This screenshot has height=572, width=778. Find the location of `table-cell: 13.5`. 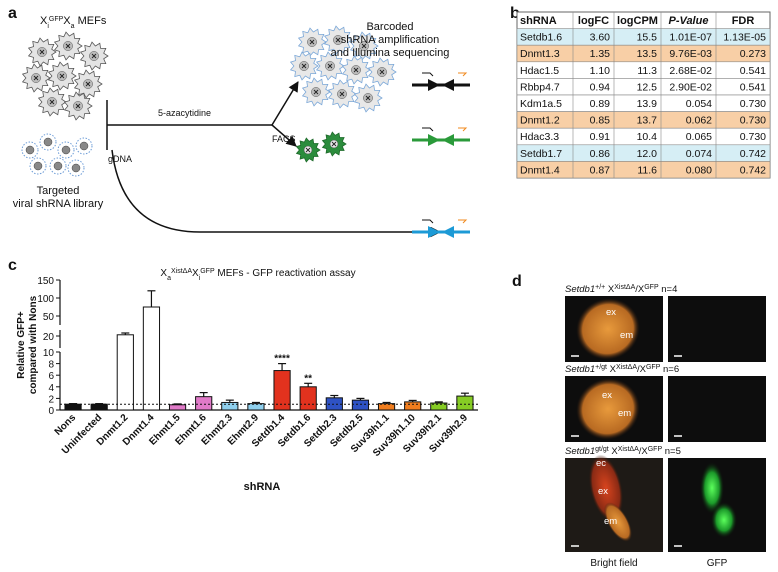

table-cell: 13.5 is located at coordinates (647, 54).